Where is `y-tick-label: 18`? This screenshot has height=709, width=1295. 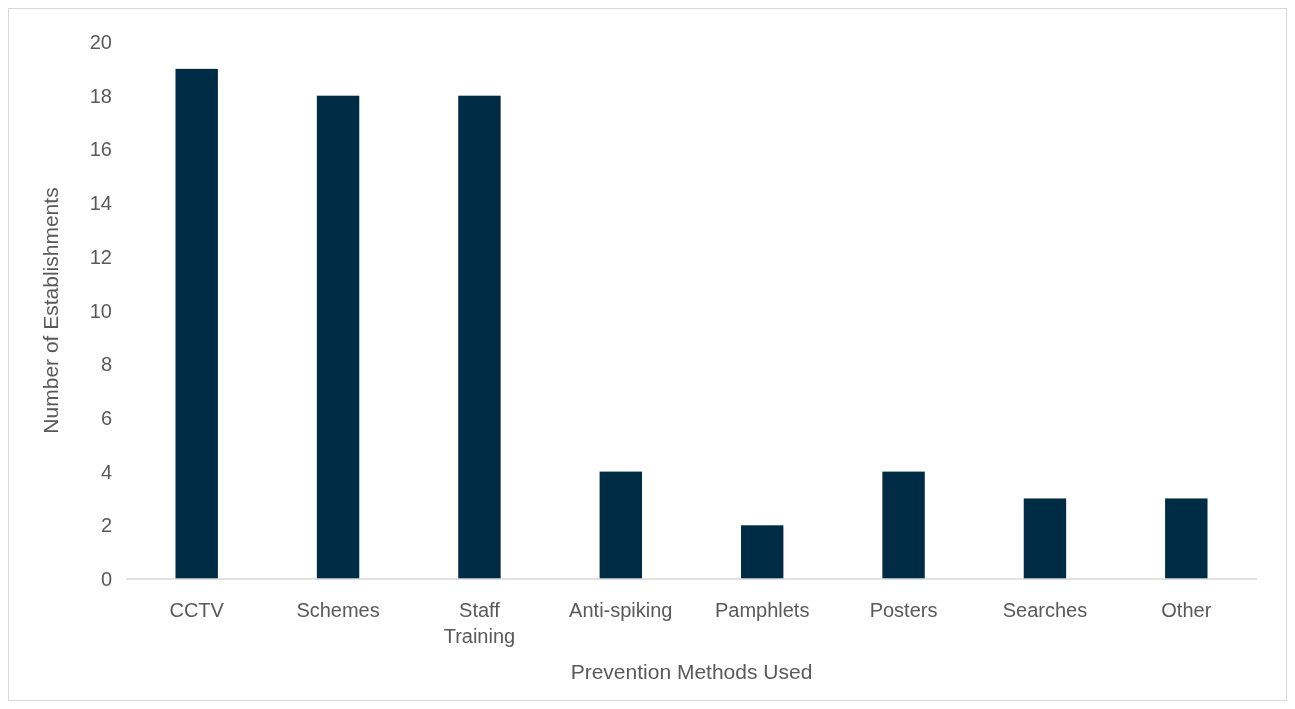
y-tick-label: 18 is located at coordinates (100, 95).